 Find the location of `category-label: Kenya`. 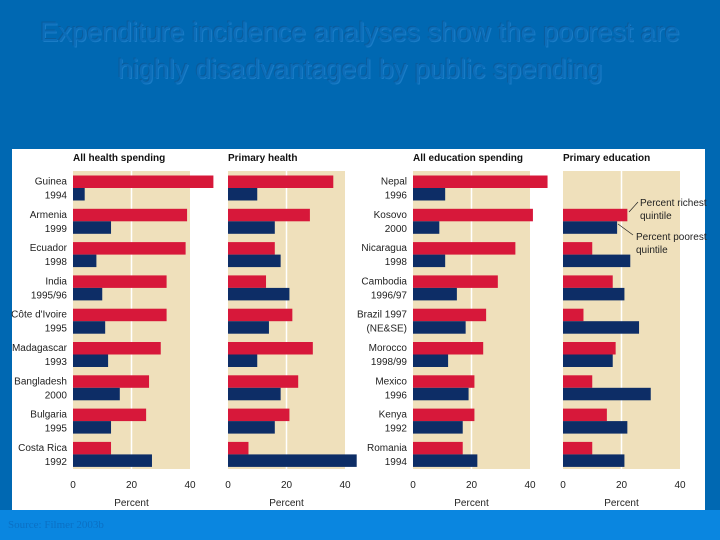

category-label: Kenya is located at coordinates (393, 415).